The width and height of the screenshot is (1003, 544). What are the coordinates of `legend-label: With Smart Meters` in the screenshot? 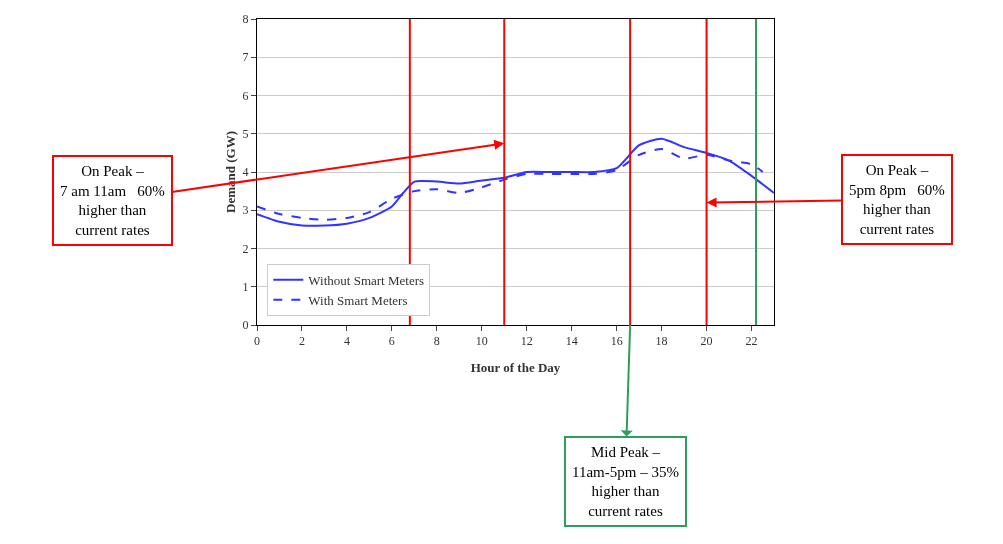 It's located at (358, 300).